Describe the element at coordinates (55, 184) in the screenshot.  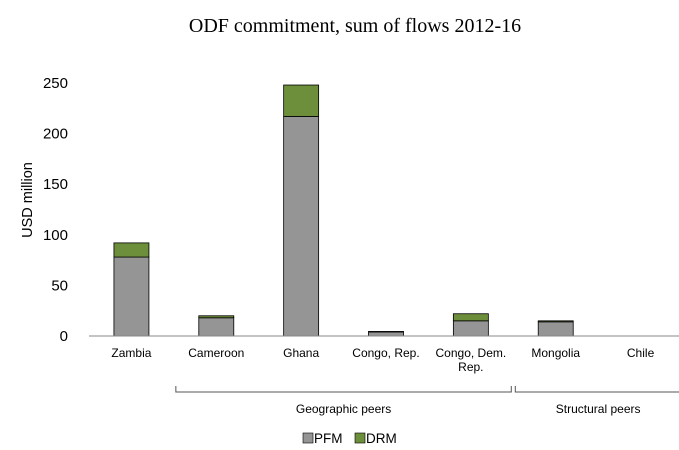
I see `y-tick-label: 150` at that location.